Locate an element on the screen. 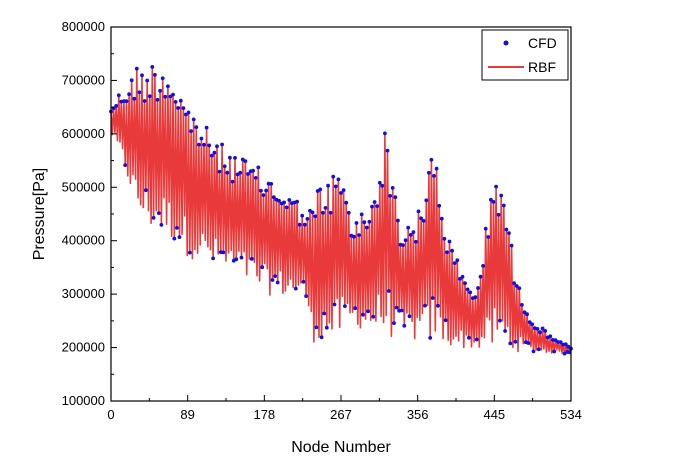 The image size is (674, 475). x-tick-label: 0 is located at coordinates (110, 414).